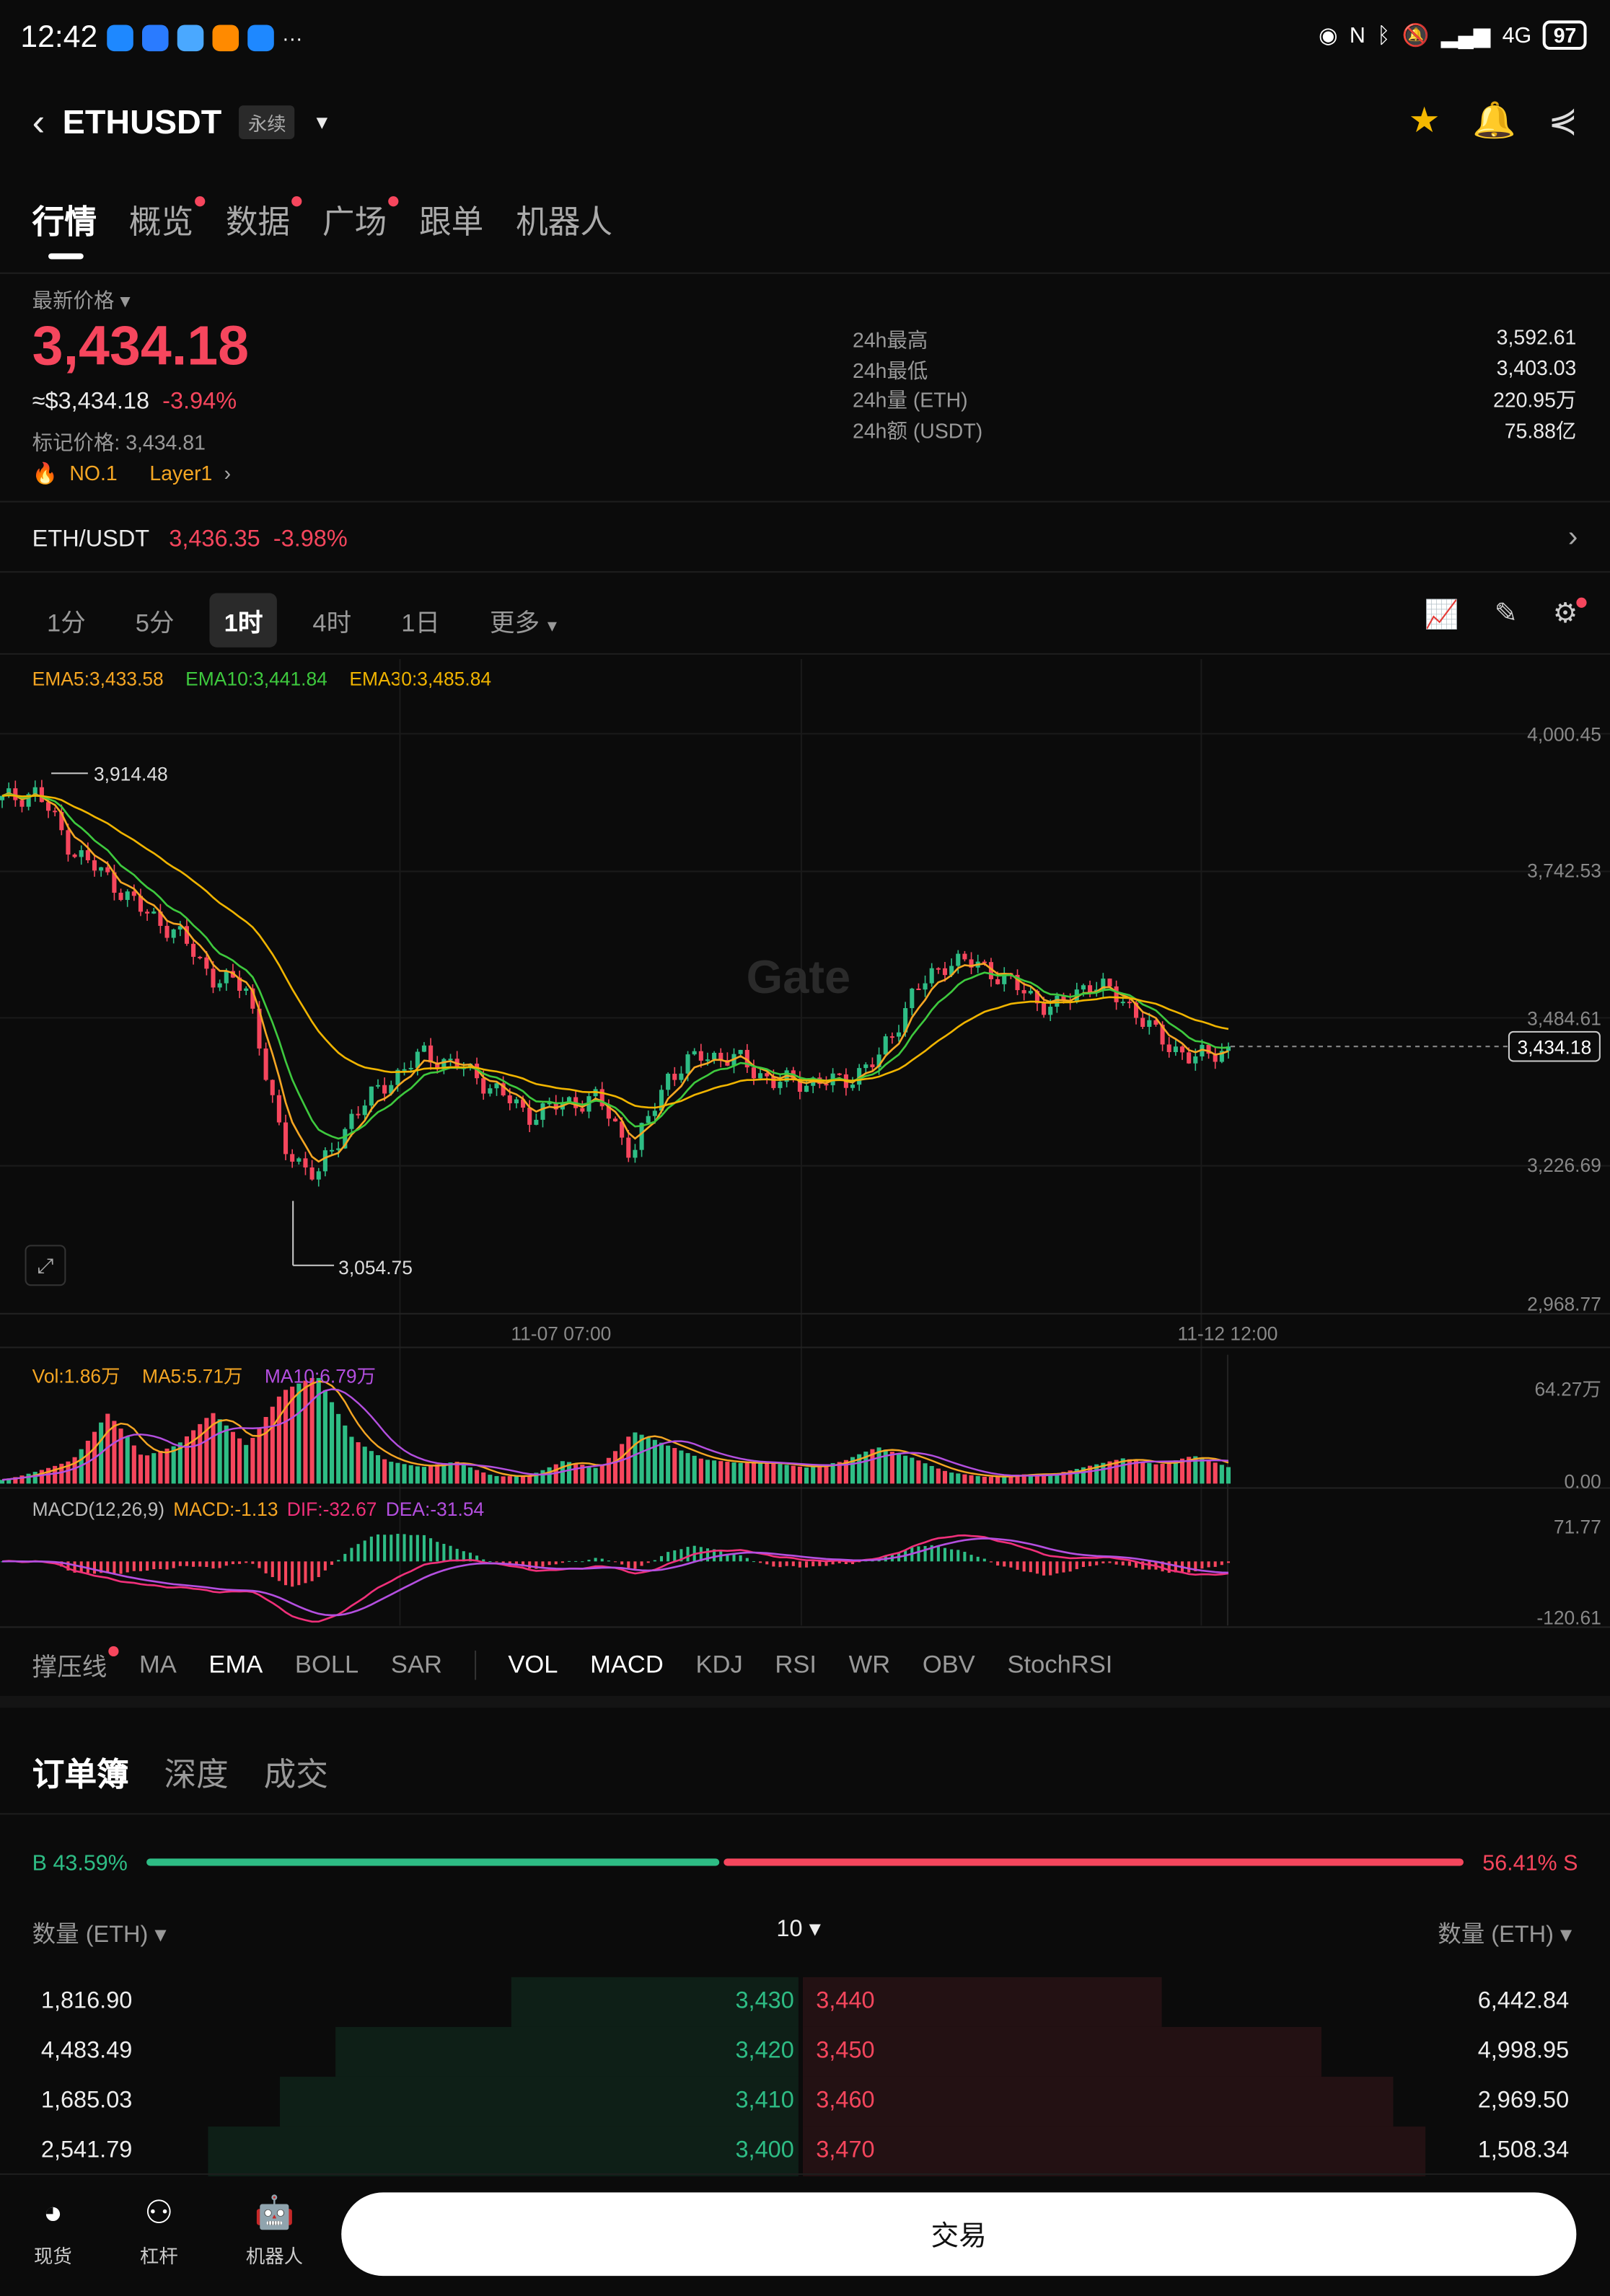 The width and height of the screenshot is (1610, 2296). I want to click on volume-legend: Vol:1.86万 MA5:5.71万 MA10:6.79万, so click(204, 1375).